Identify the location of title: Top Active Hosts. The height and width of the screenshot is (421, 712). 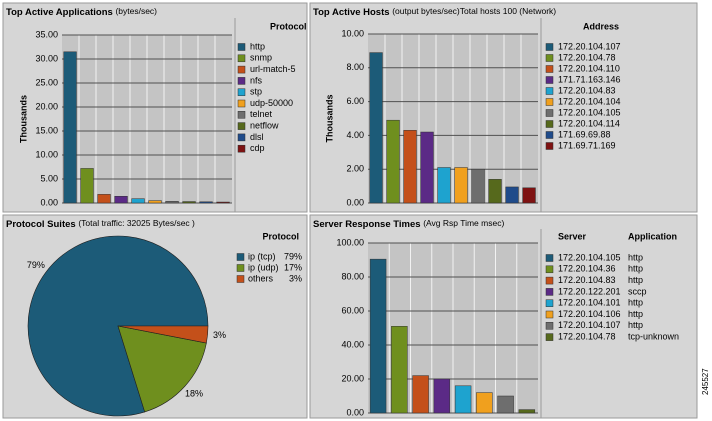
(351, 12).